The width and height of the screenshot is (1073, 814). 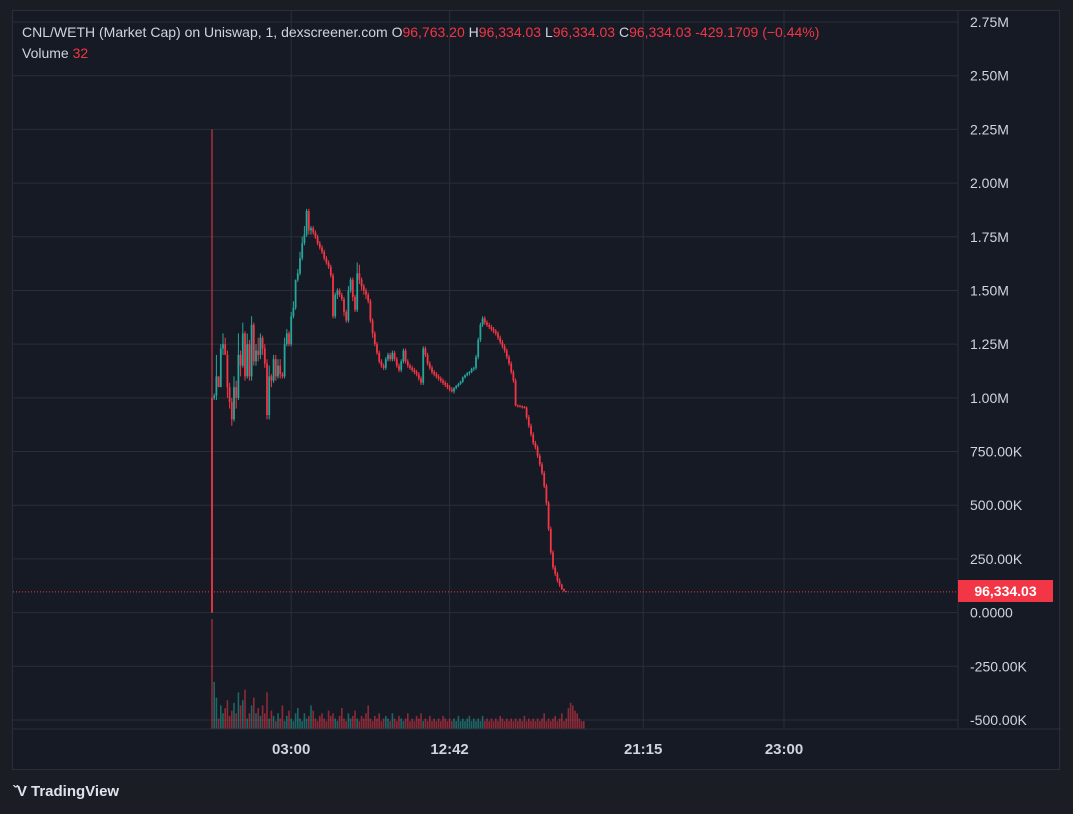 What do you see at coordinates (537, 743) in the screenshot?
I see `time-axis: 03:00 12:42 21:15 23:00` at bounding box center [537, 743].